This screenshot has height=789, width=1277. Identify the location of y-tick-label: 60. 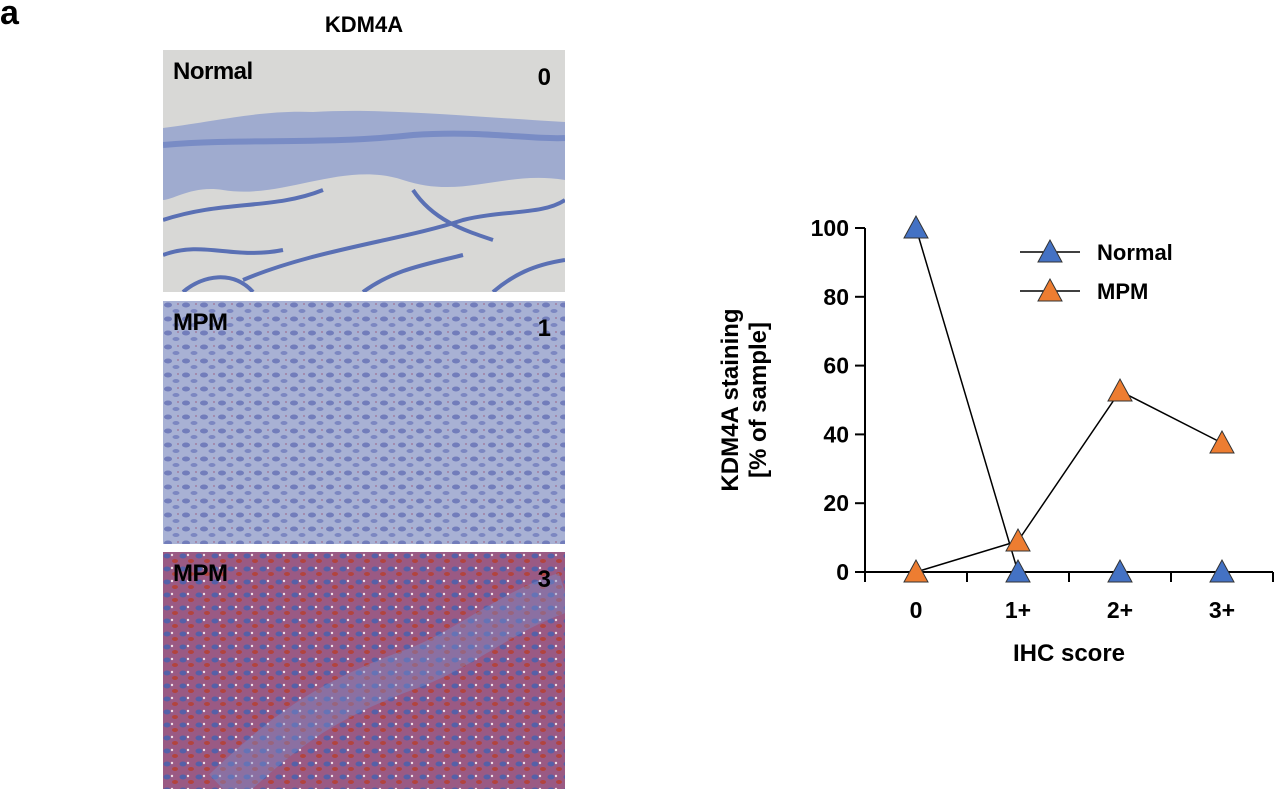
(836, 366).